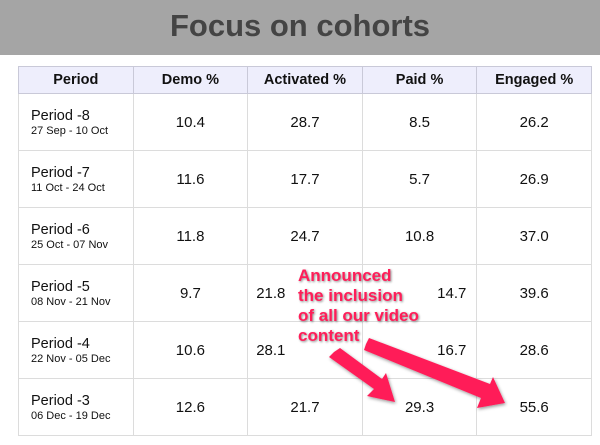  I want to click on cell-activated: 24.7, so click(305, 236).